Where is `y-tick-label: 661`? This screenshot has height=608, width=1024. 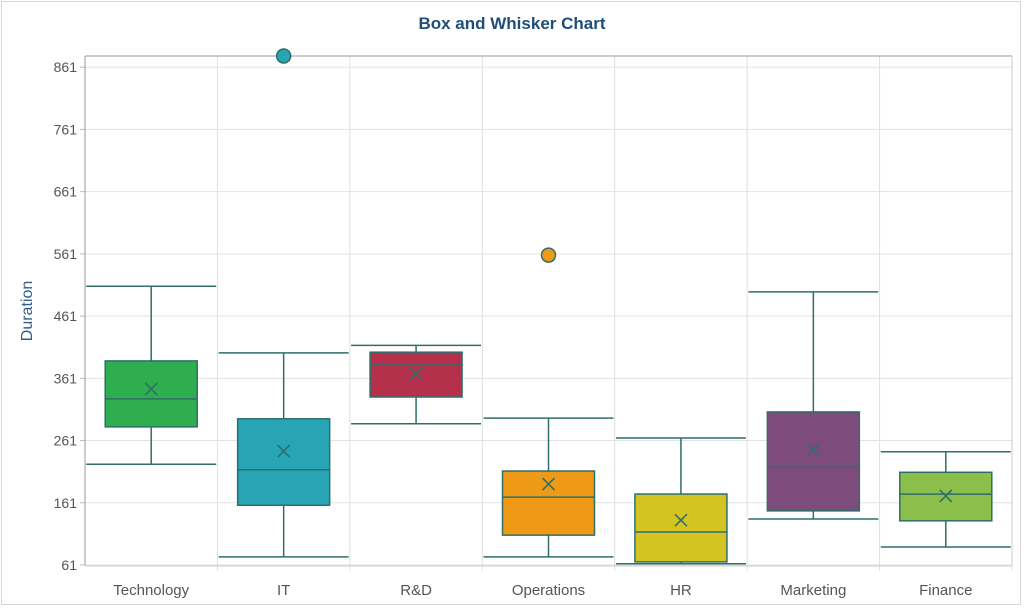 y-tick-label: 661 is located at coordinates (66, 192).